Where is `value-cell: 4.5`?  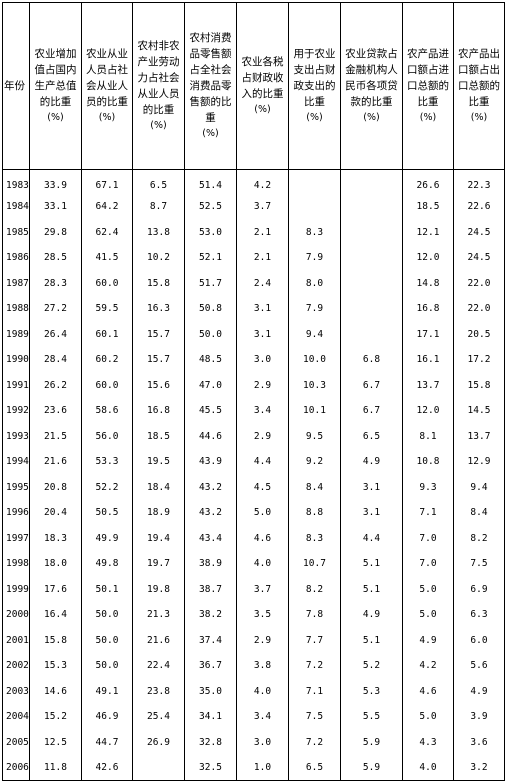
value-cell: 4.5 is located at coordinates (262, 489).